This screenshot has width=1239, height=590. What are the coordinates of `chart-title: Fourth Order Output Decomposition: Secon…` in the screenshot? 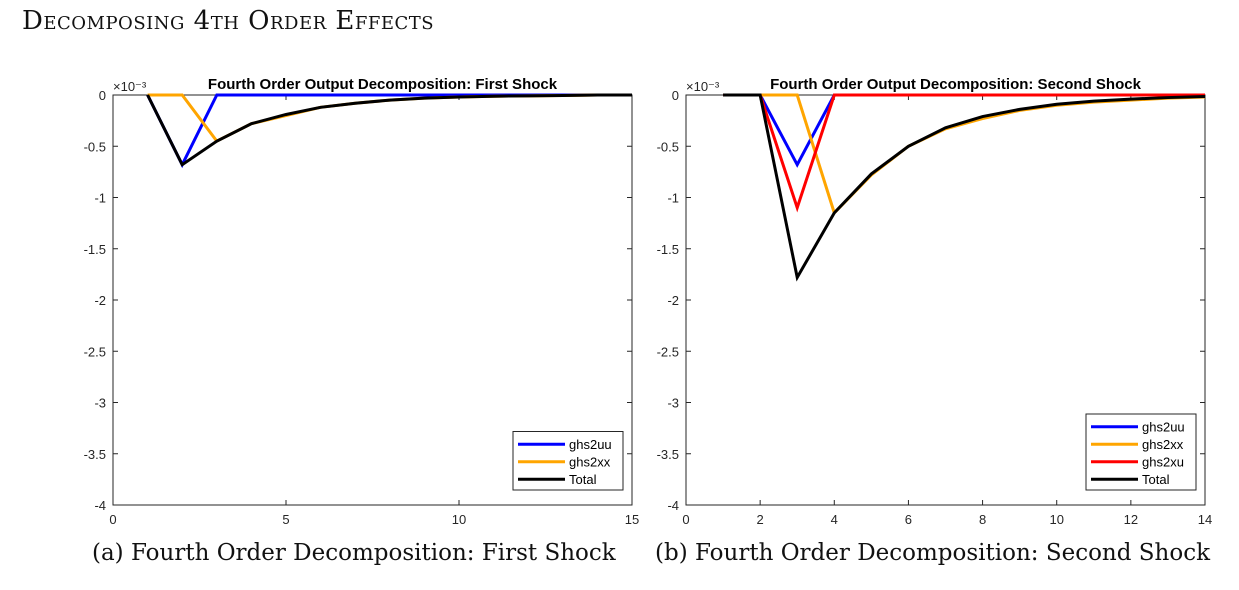 It's located at (955, 84).